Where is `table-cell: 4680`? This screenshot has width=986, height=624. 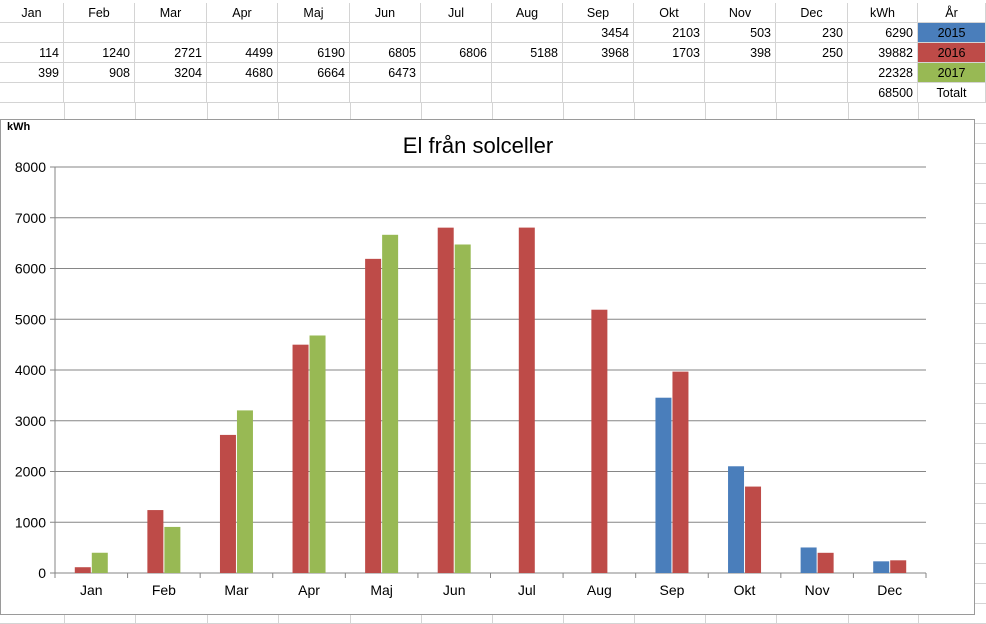 table-cell: 4680 is located at coordinates (242, 73).